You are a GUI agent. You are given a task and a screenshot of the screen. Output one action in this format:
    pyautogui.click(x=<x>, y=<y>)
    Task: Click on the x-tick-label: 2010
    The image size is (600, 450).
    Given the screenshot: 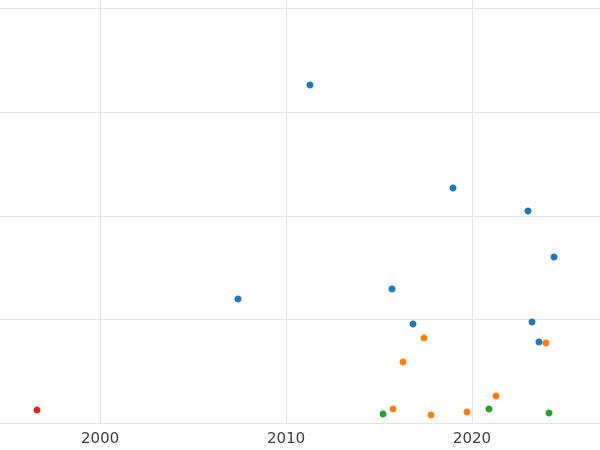 What is the action you would take?
    pyautogui.click(x=286, y=438)
    